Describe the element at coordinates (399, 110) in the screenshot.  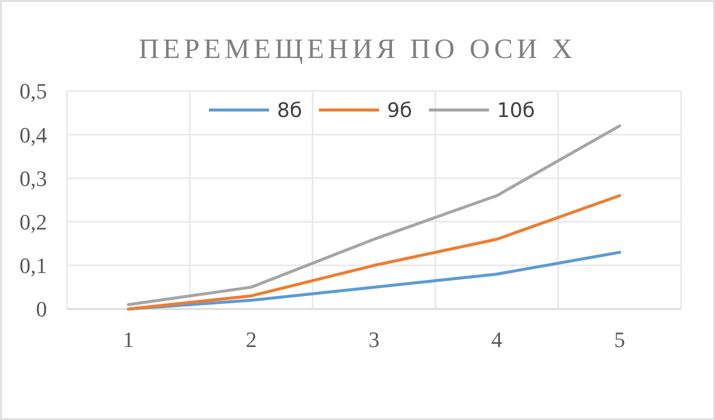
I see `legend-label: 9б` at that location.